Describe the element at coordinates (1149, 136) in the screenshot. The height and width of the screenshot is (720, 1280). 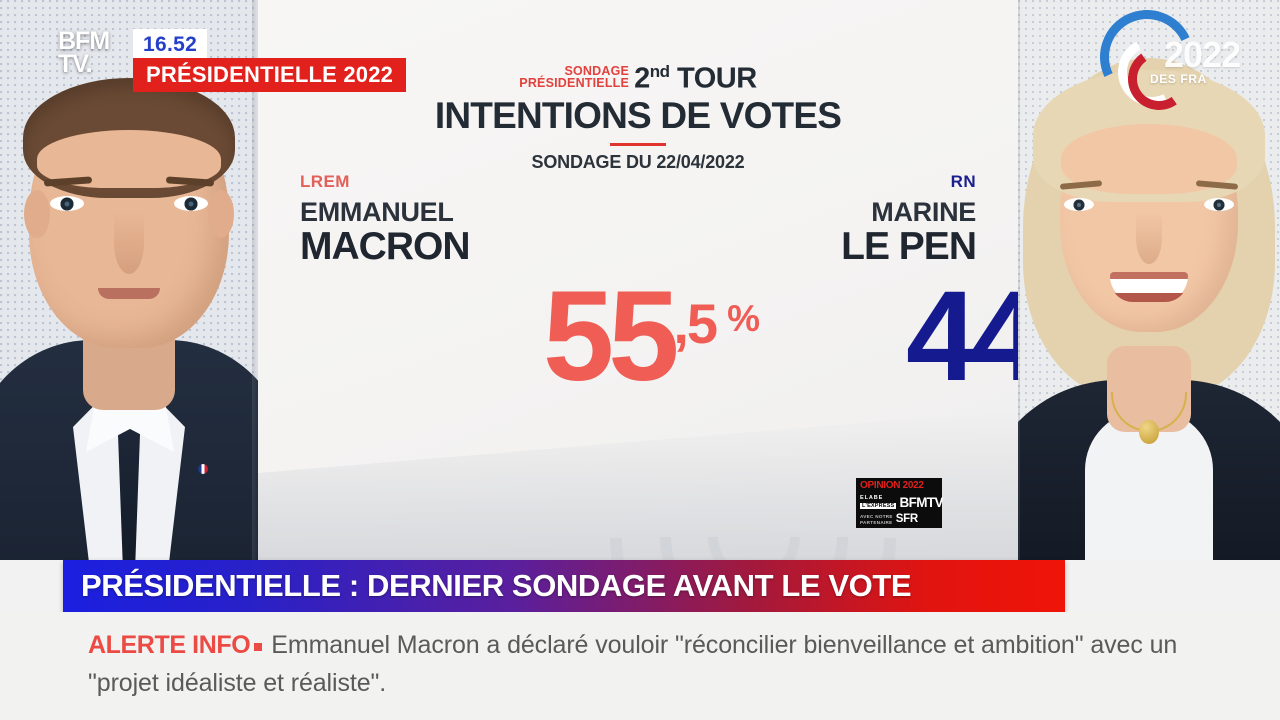
I see `lepen-hair-front` at that location.